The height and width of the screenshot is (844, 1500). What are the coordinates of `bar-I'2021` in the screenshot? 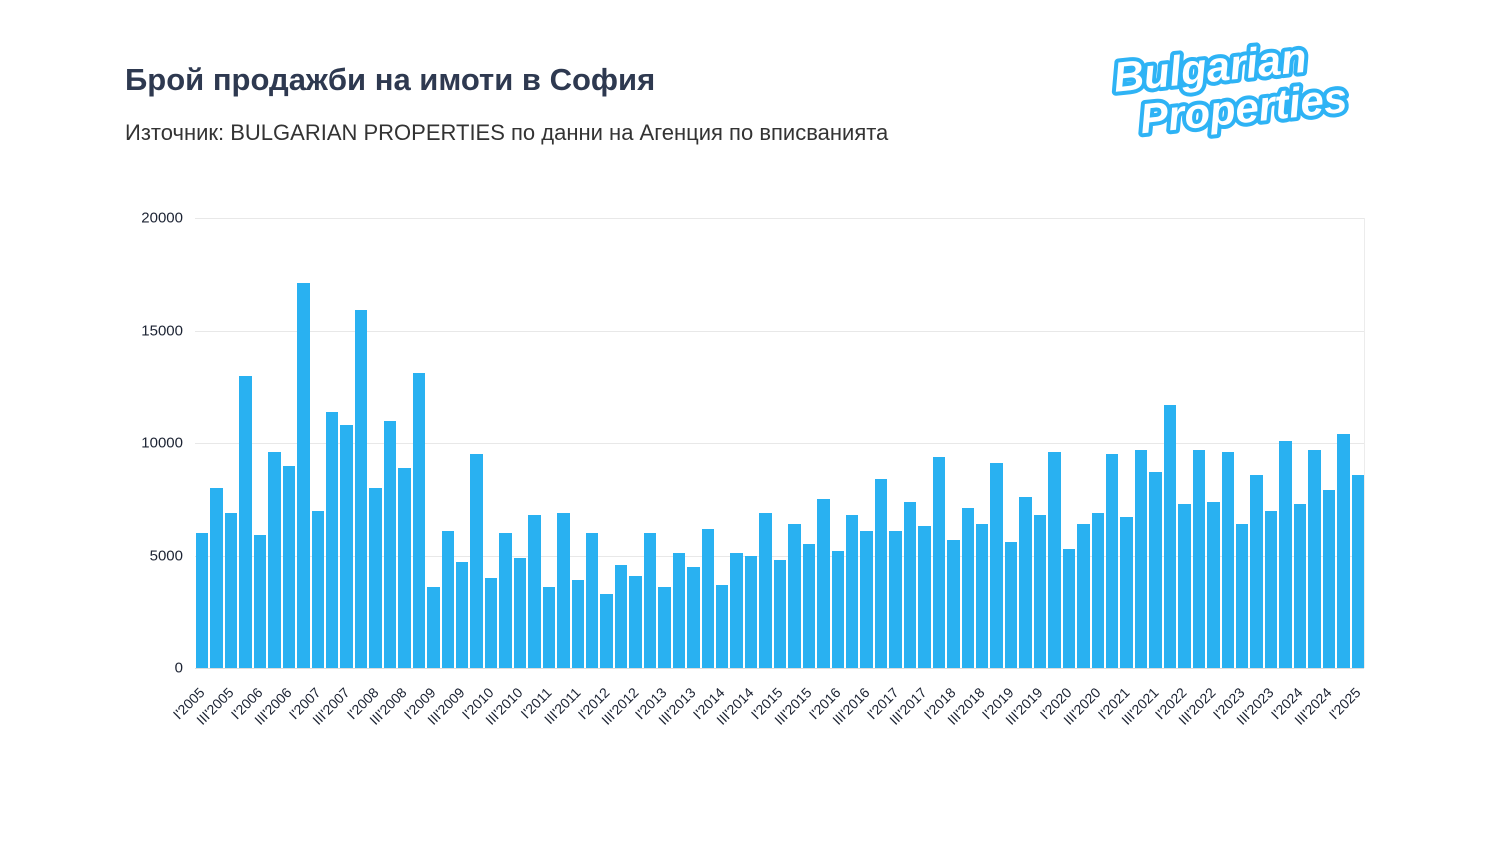 It's located at (1126, 592).